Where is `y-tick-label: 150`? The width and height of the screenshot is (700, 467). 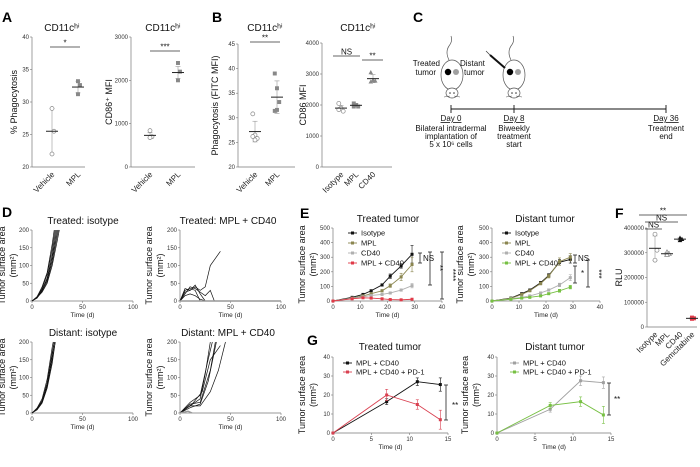
y-tick-label: 150 is located at coordinates (172, 361).